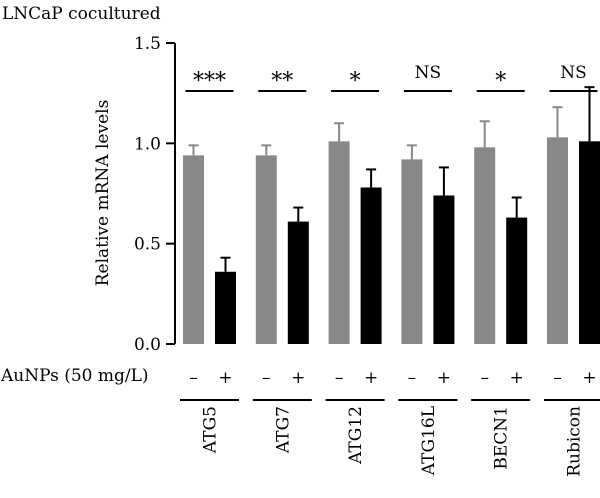 This screenshot has width=600, height=498. What do you see at coordinates (444, 269) in the screenshot?
I see `bar-atg16l-aunps` at bounding box center [444, 269].